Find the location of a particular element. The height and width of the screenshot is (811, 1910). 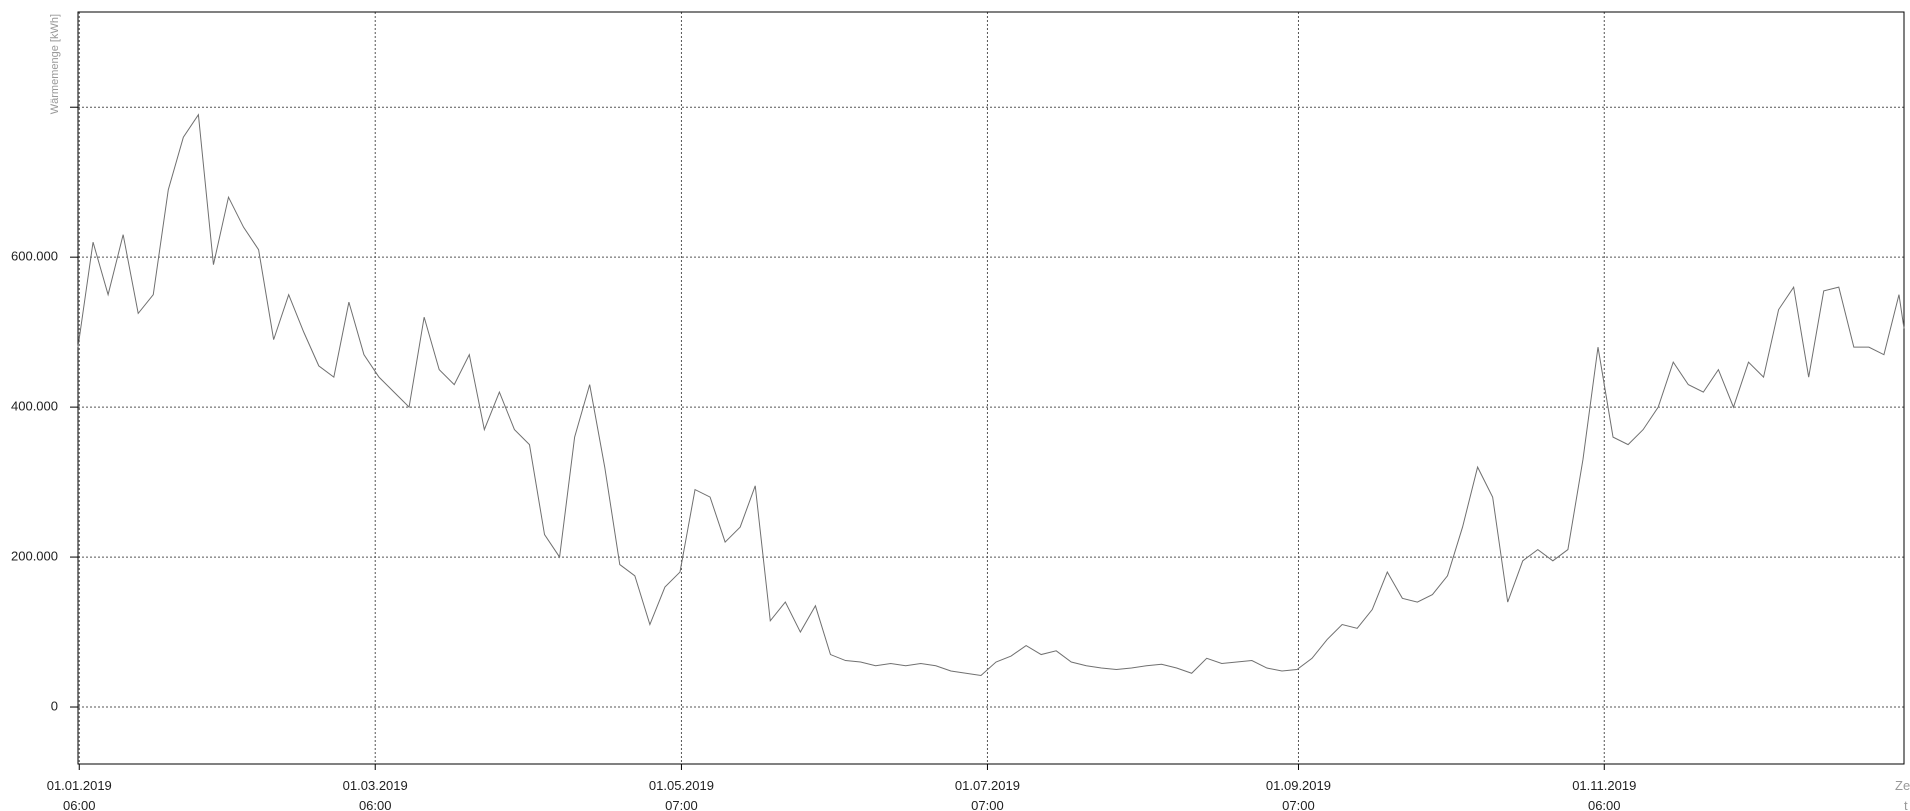

x-axis-title: Zeit t is located at coordinates (1902, 794).